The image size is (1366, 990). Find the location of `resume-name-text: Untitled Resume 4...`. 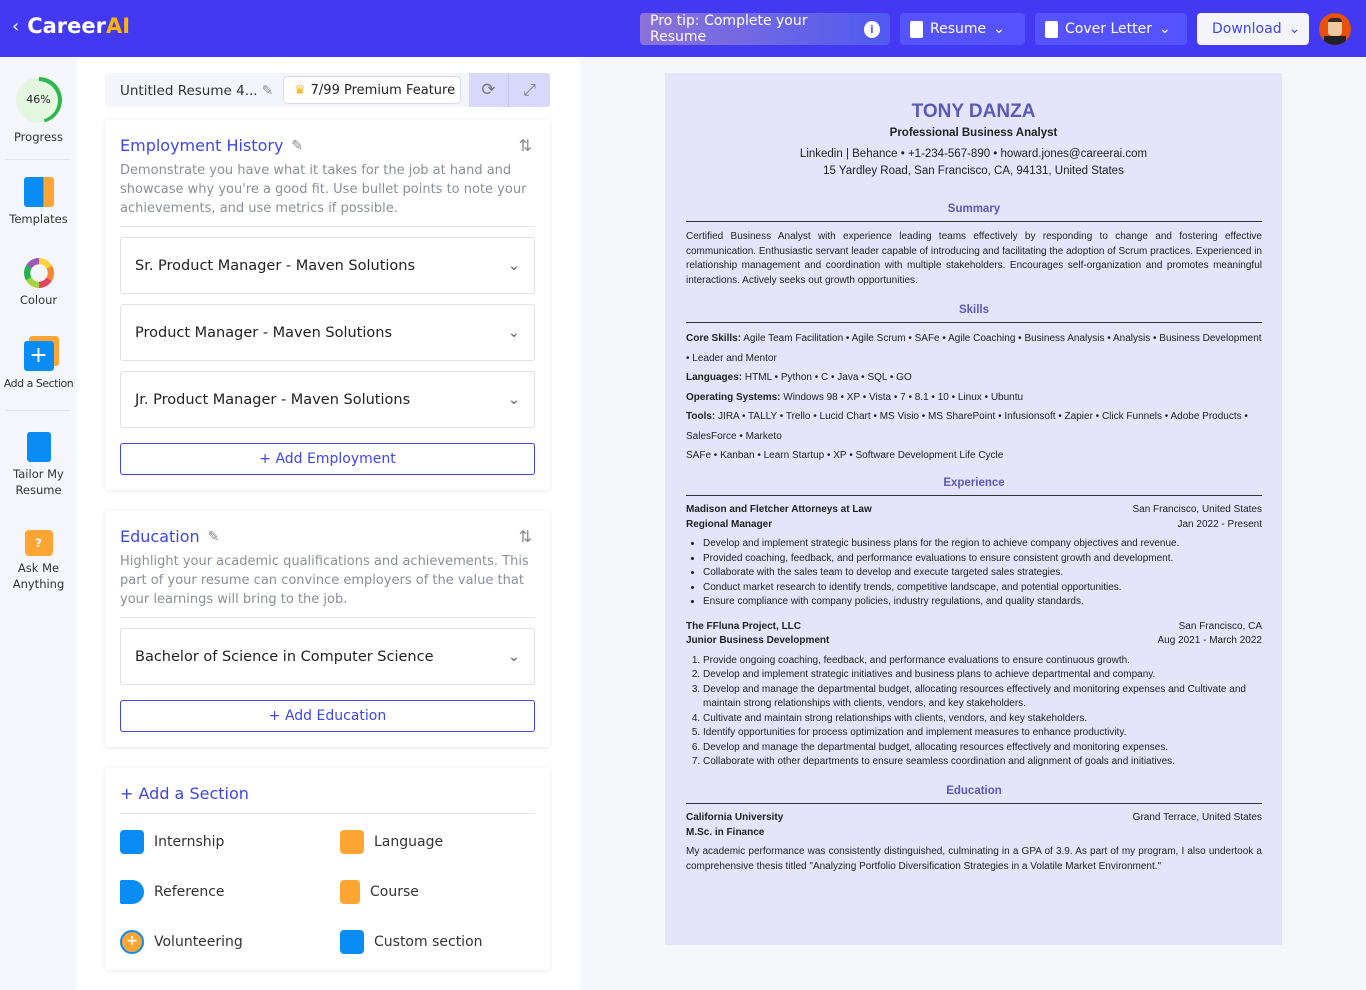

resume-name-text: Untitled Resume 4... is located at coordinates (189, 91).